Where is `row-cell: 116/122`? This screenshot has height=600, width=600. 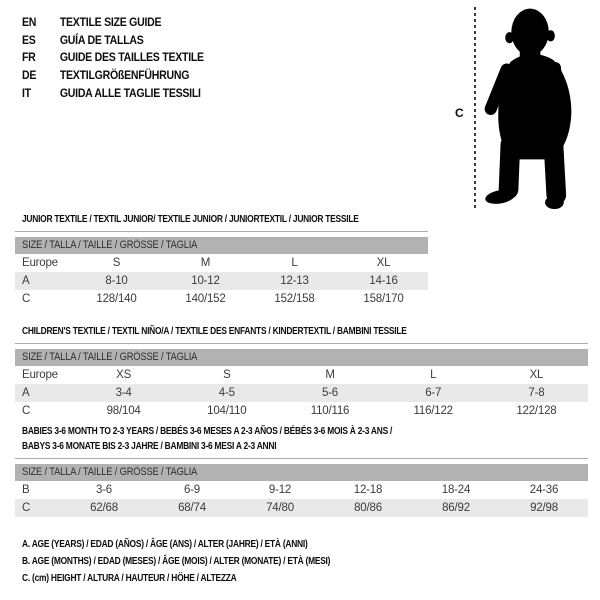
row-cell: 116/122 is located at coordinates (433, 411).